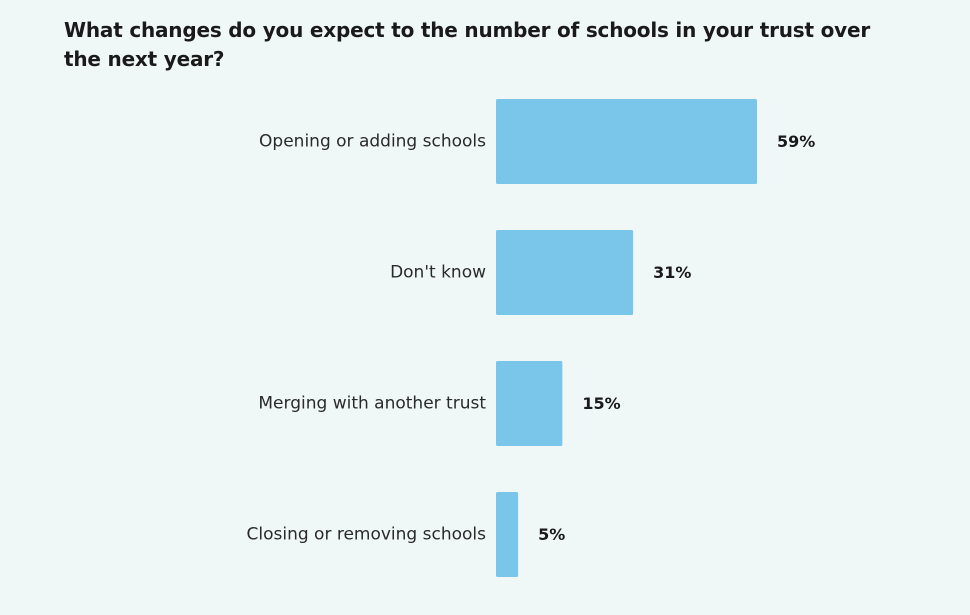  I want to click on bar-closing-or-removing-schools, so click(507, 534).